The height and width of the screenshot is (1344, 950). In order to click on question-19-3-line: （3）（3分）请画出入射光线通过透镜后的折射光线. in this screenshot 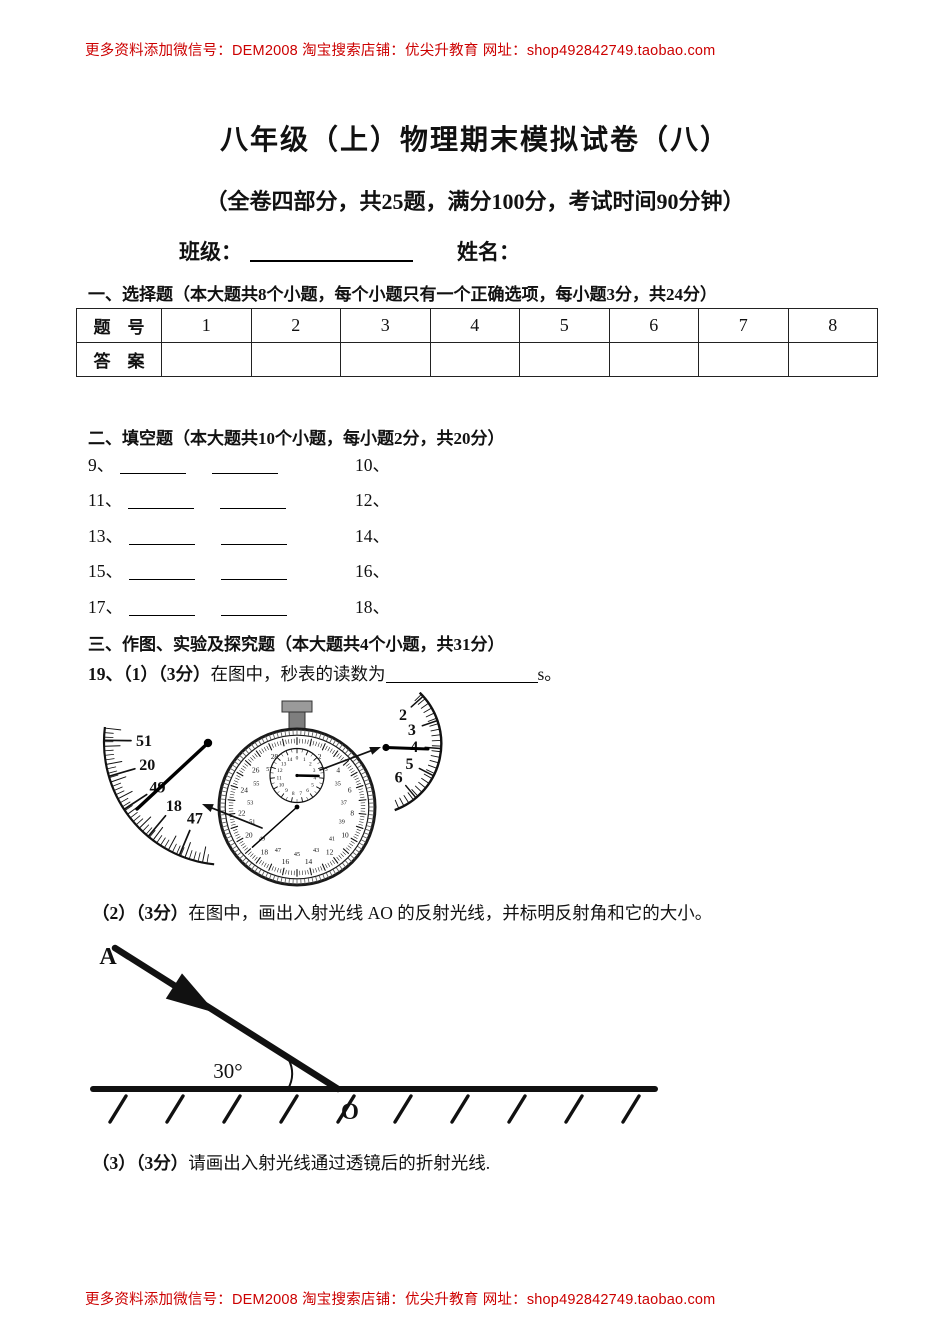, I will do `click(291, 1162)`.